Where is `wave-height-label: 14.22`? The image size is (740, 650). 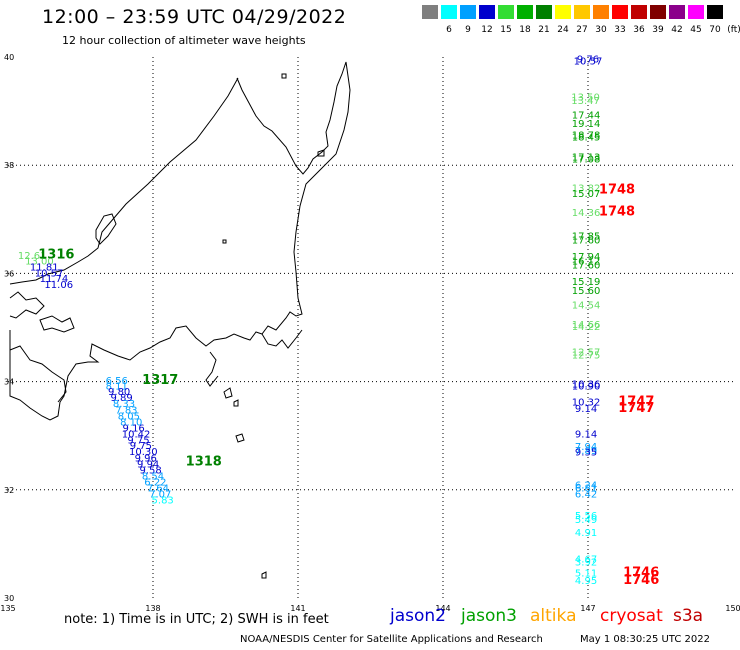
wave-height-label: 14.22 is located at coordinates (586, 327).